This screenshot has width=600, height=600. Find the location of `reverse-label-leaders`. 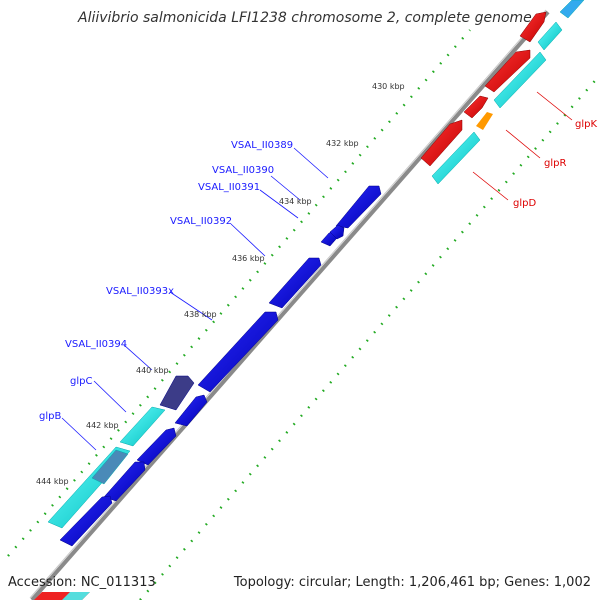

reverse-label-leaders is located at coordinates (522, 146).